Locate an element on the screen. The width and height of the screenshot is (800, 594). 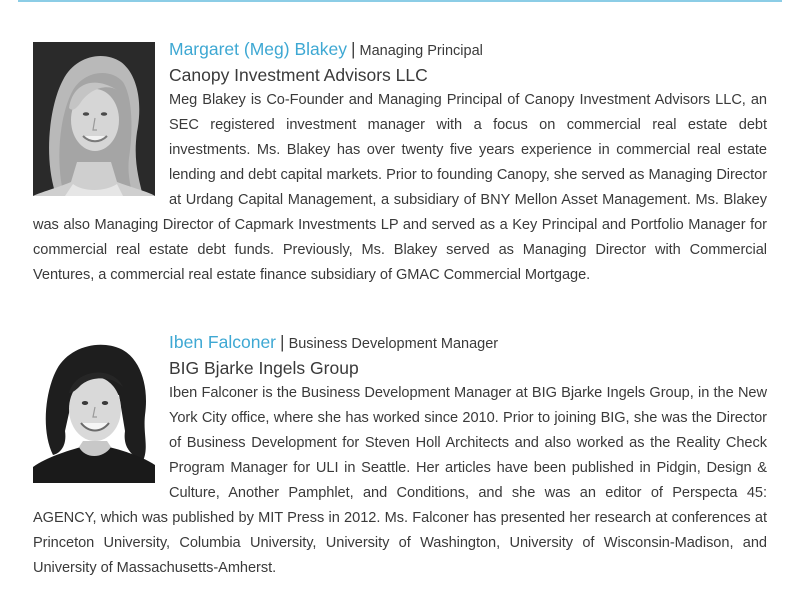
person-name: Iben Falconer is located at coordinates (223, 342).